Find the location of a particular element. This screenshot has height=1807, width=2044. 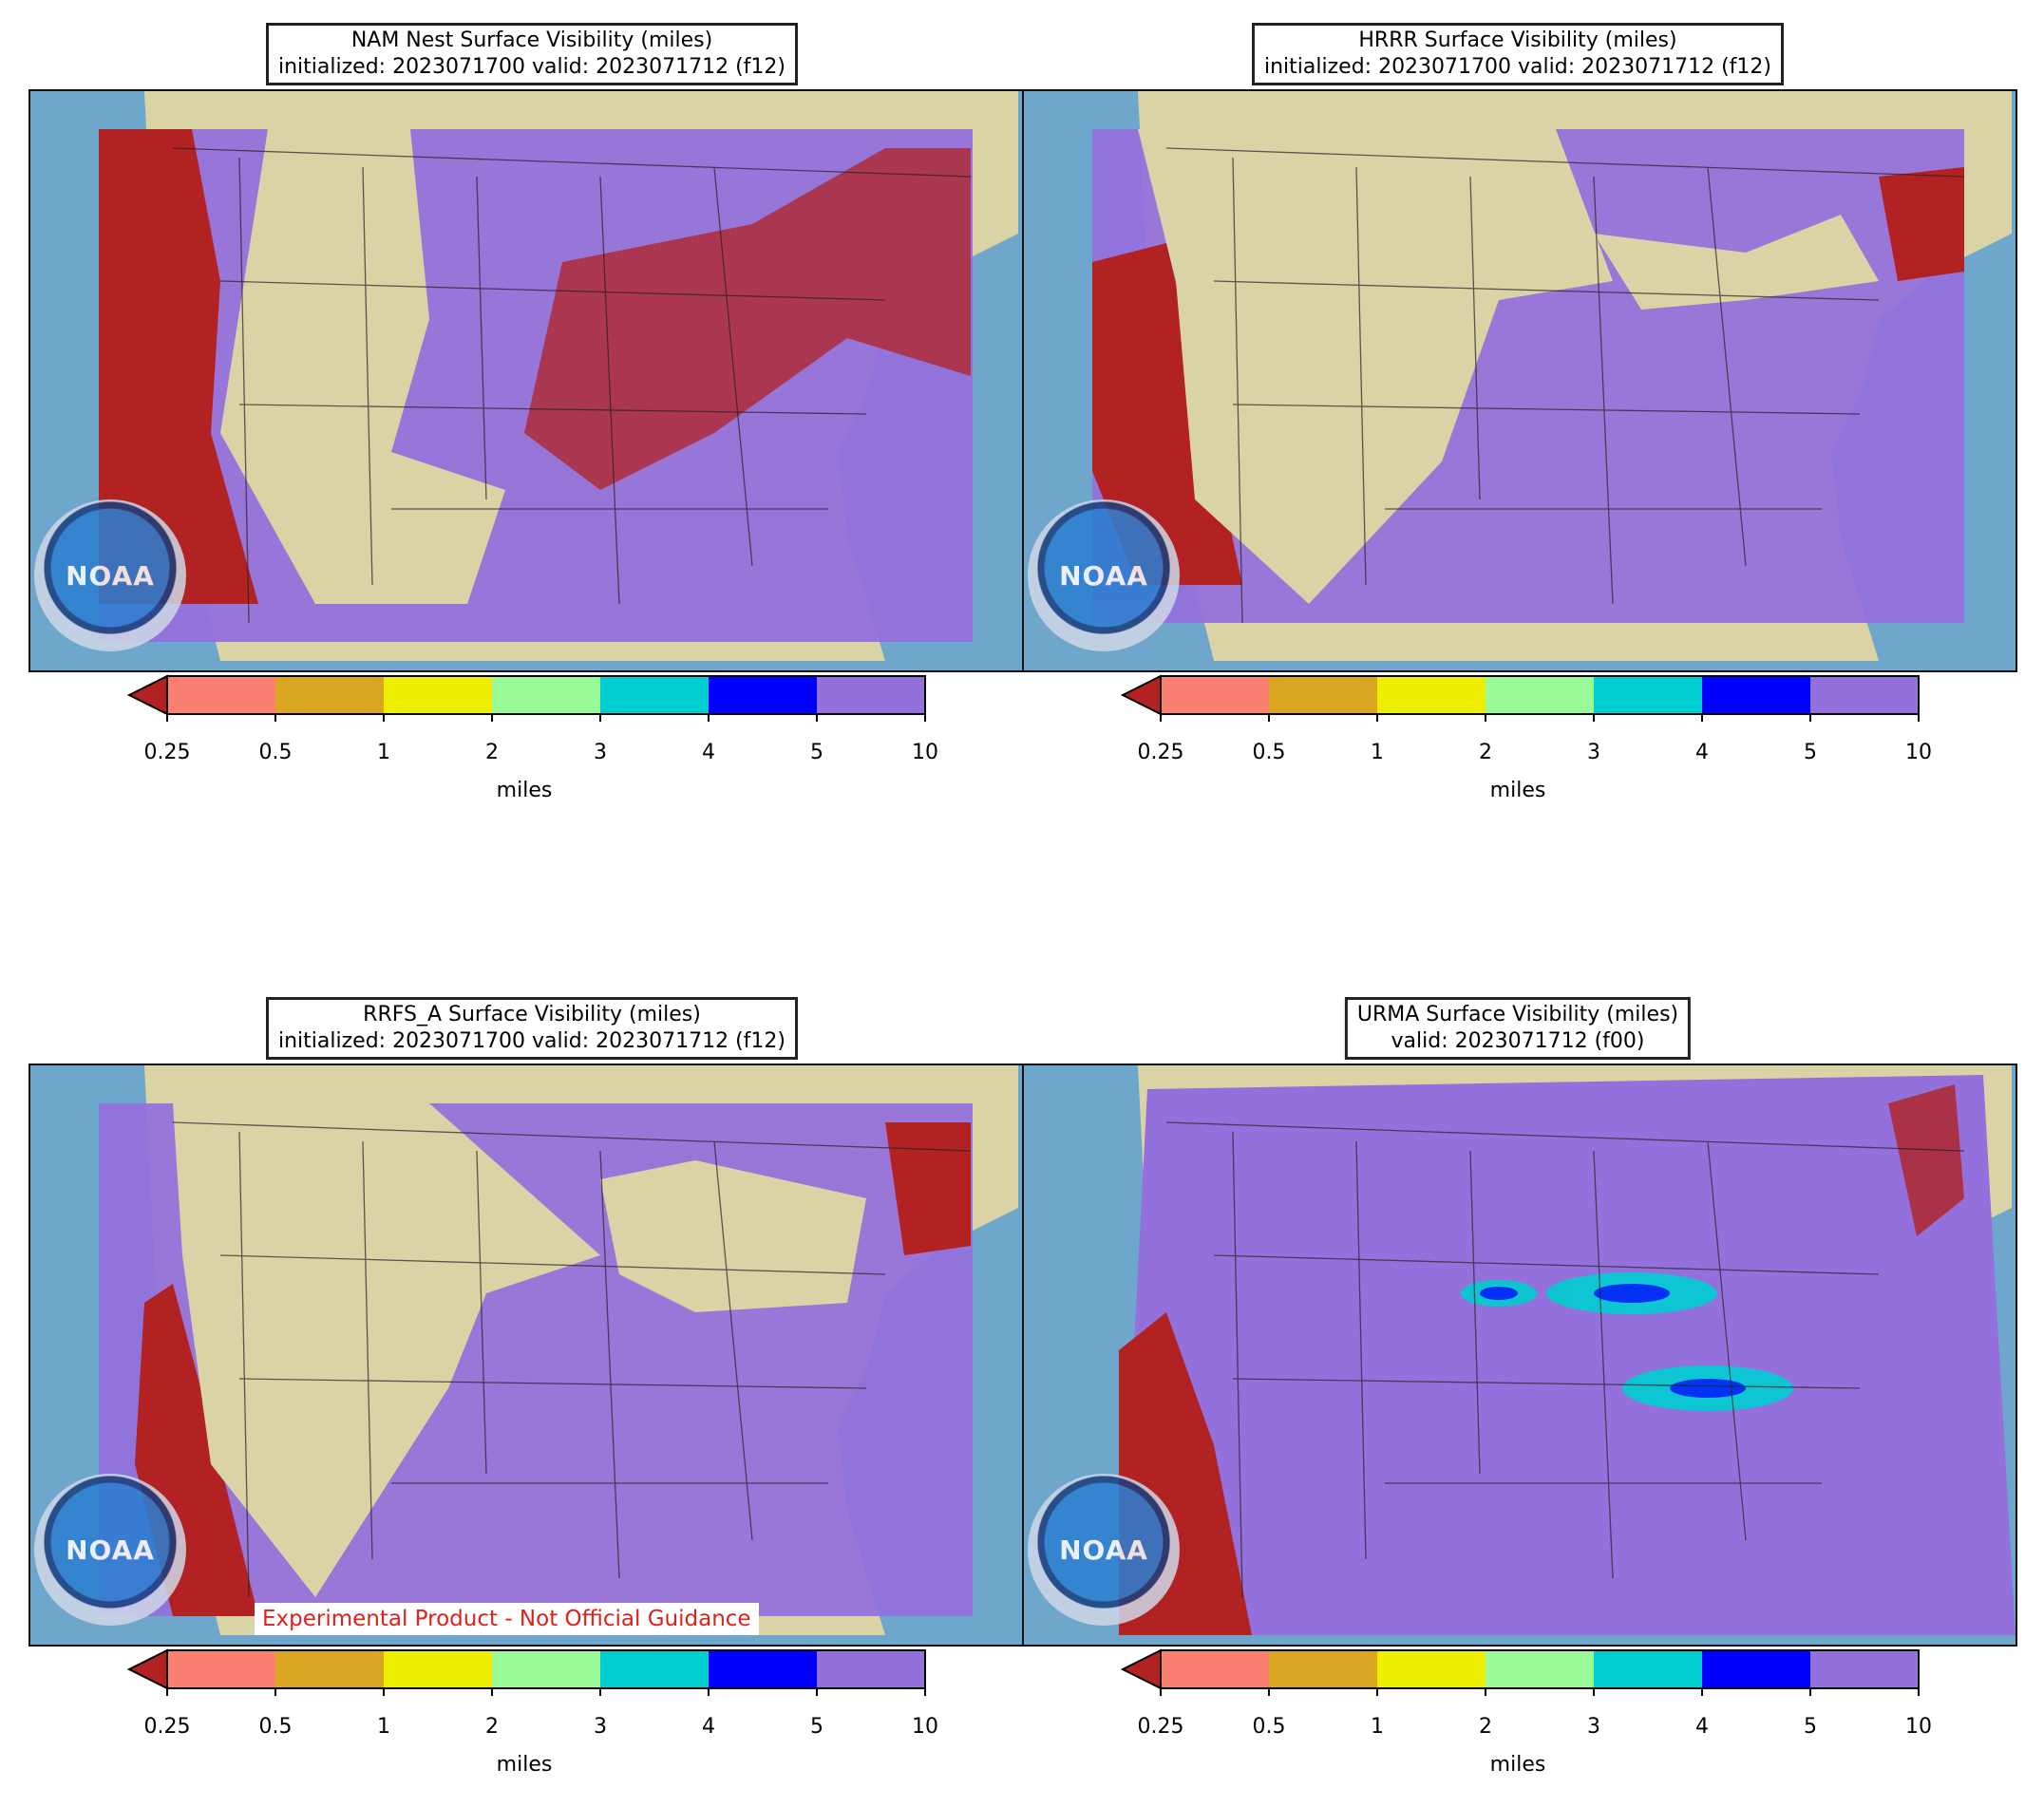

title-line-1: URMA Surface Visibility (miles) is located at coordinates (1517, 1014).